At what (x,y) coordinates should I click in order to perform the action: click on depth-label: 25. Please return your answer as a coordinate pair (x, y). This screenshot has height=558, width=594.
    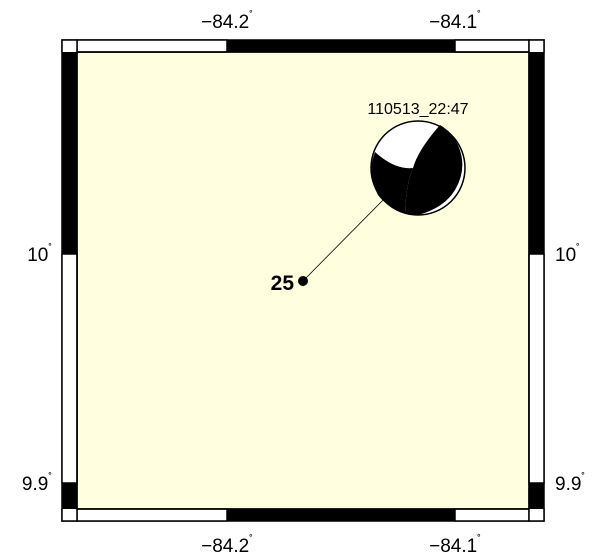
    Looking at the image, I should click on (283, 283).